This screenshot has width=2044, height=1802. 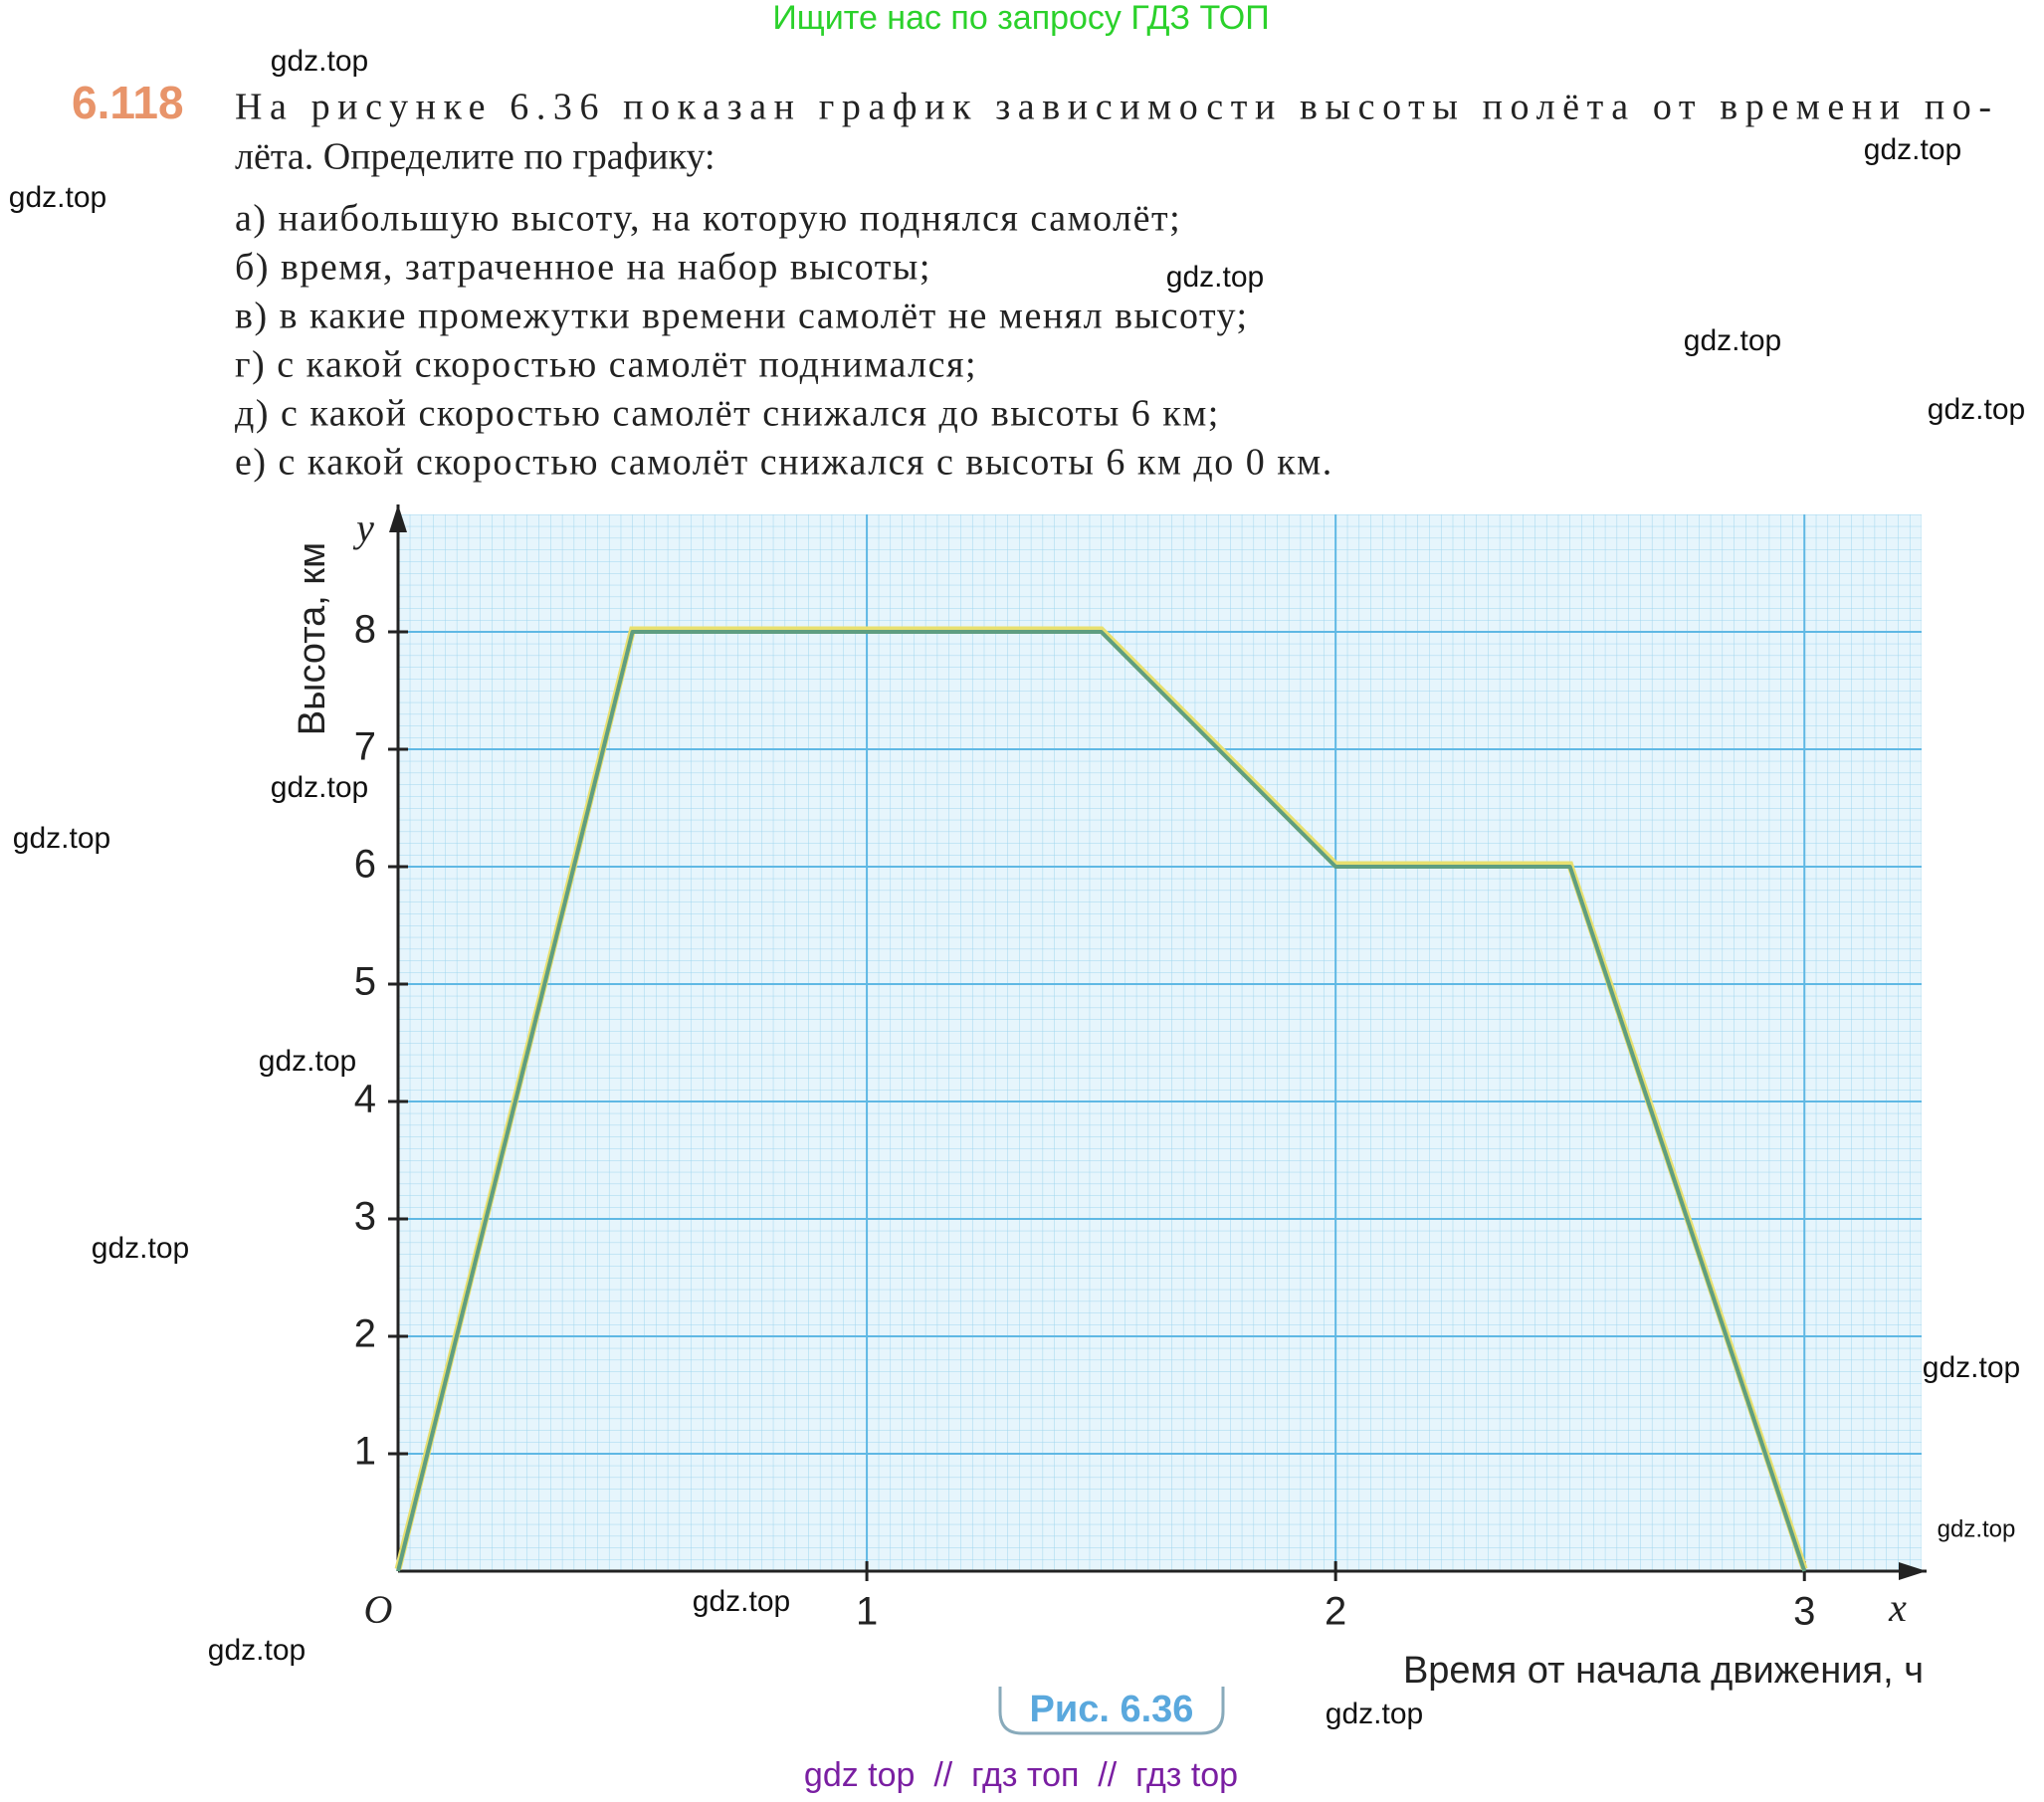 What do you see at coordinates (1663, 1671) in the screenshot?
I see `x-axis-label: Время от начала движения, ч` at bounding box center [1663, 1671].